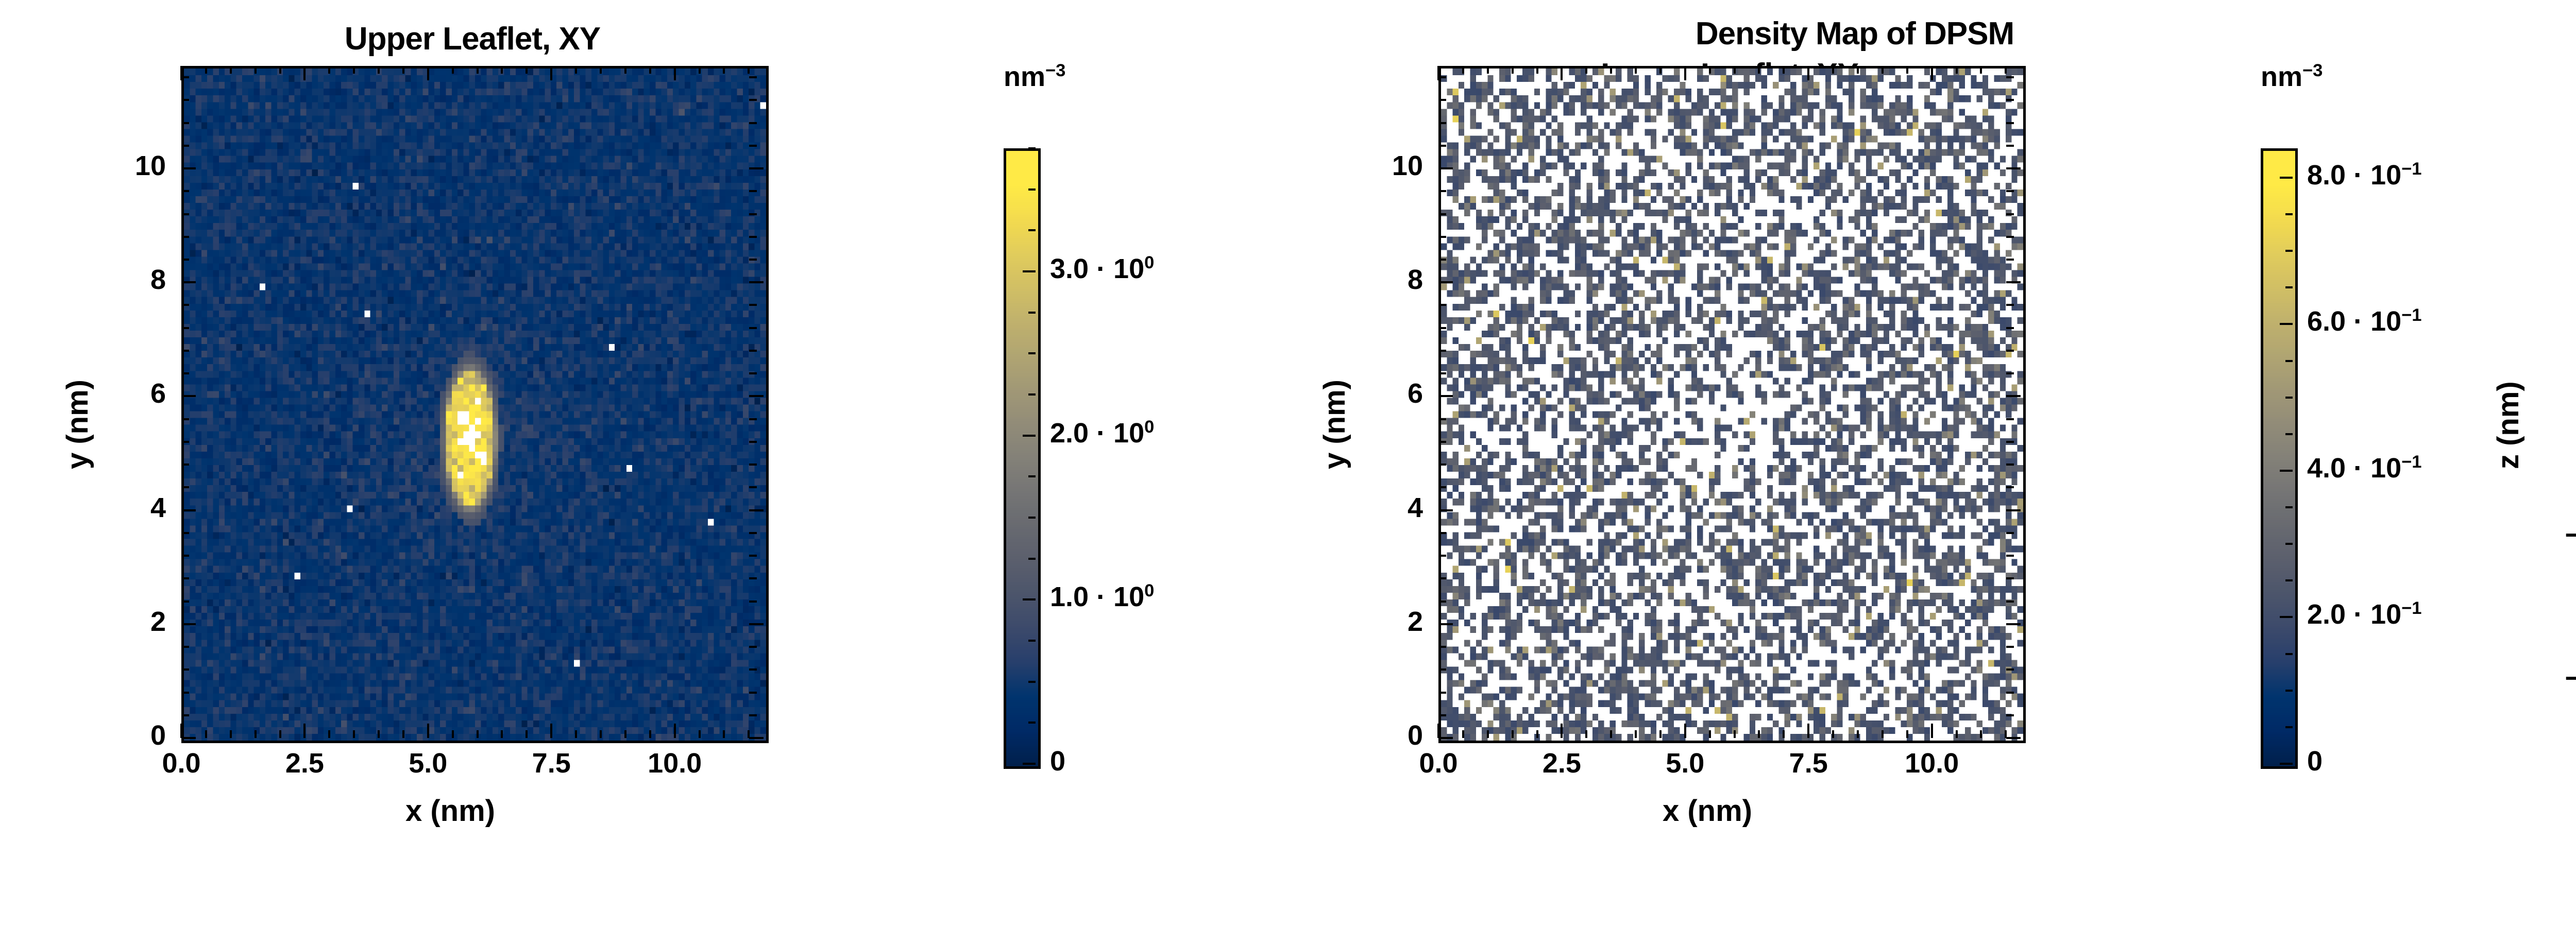  Describe the element at coordinates (1438, 763) in the screenshot. I see `x-tick-label: 0.0` at that location.